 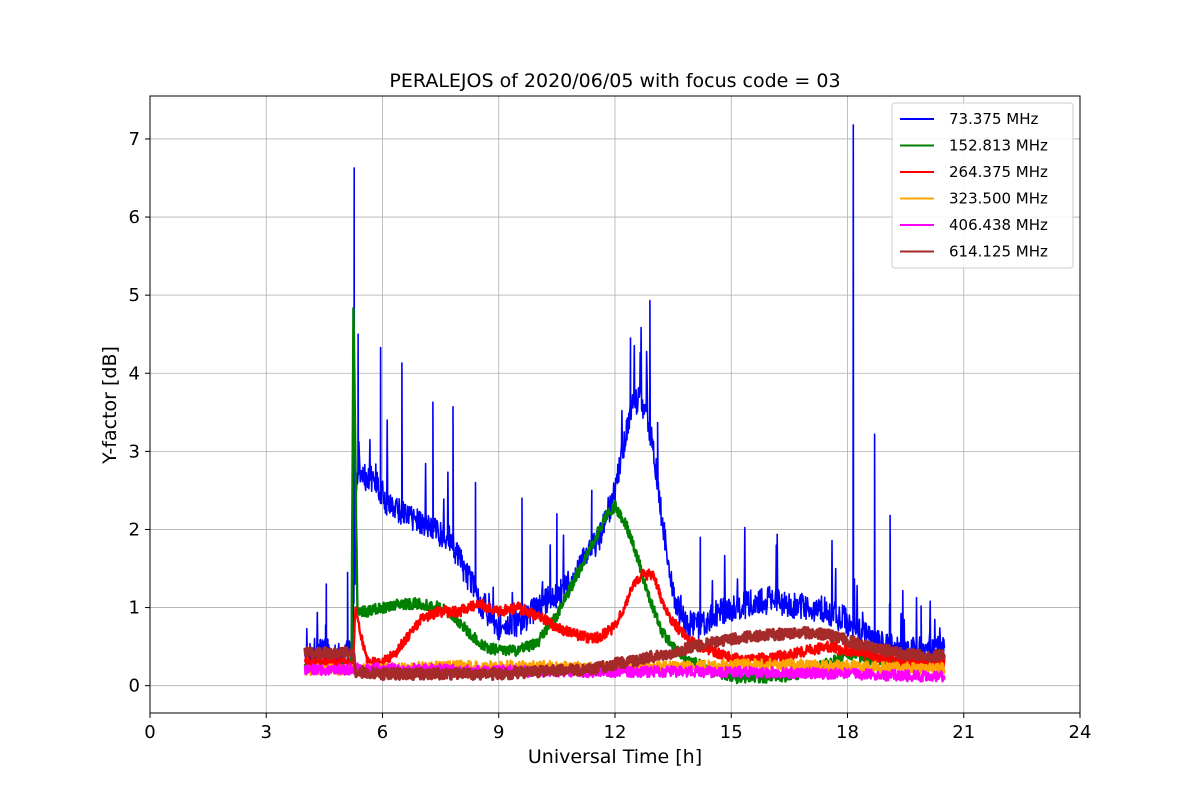 What do you see at coordinates (498, 732) in the screenshot?
I see `x-tick-label: 9` at bounding box center [498, 732].